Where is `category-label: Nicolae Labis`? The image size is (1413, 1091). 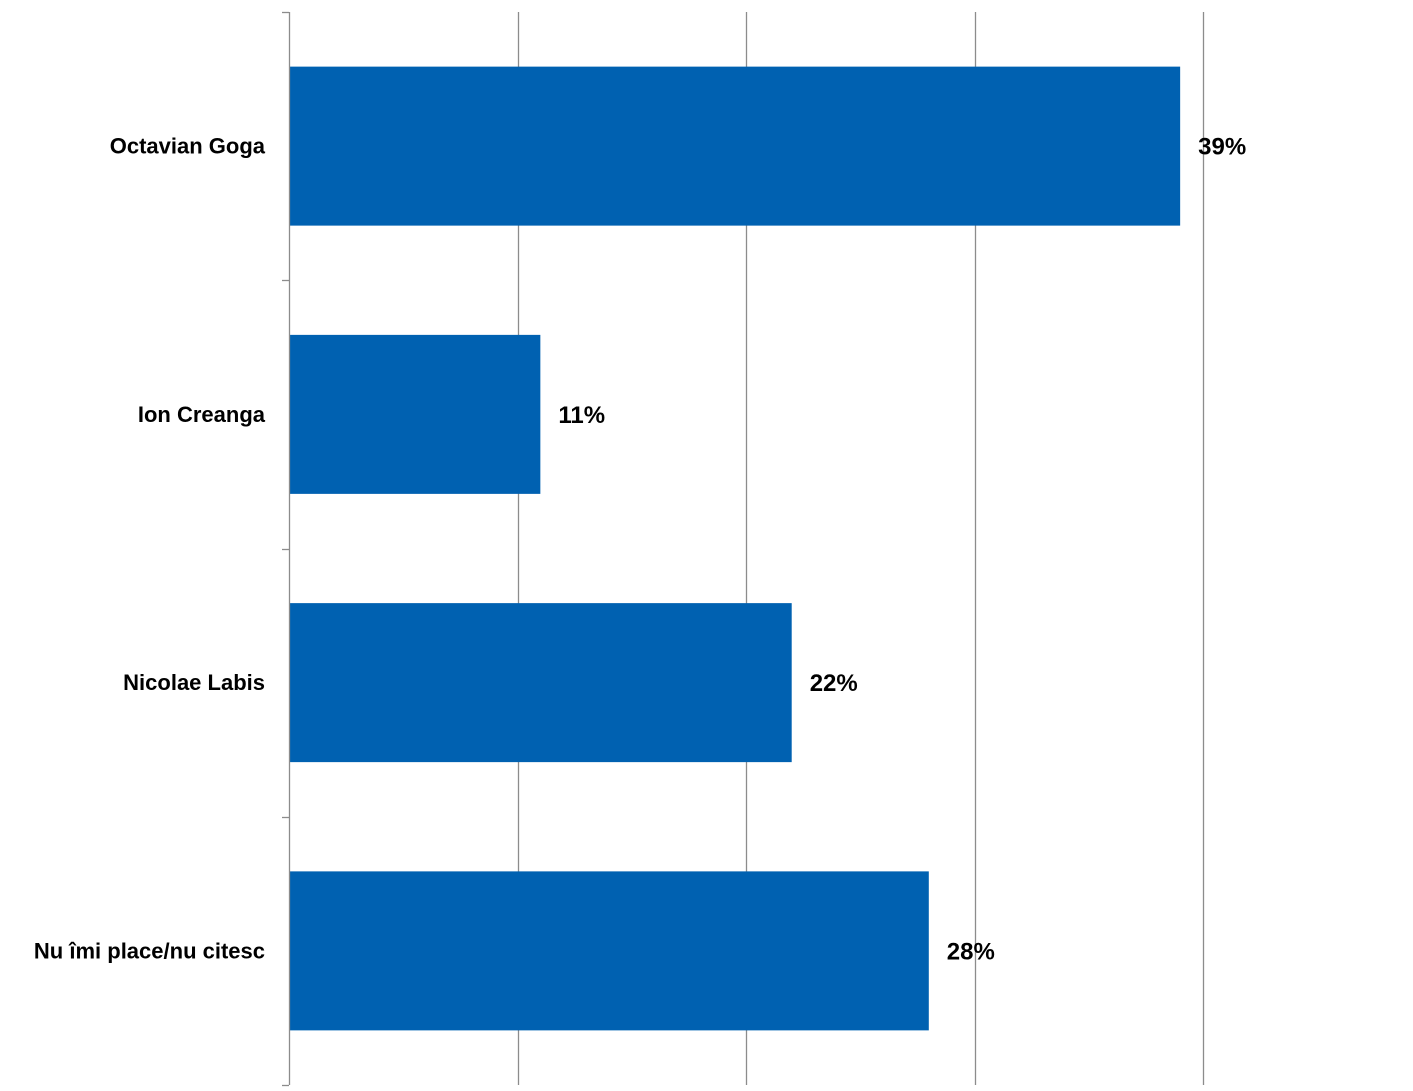 category-label: Nicolae Labis is located at coordinates (194, 682).